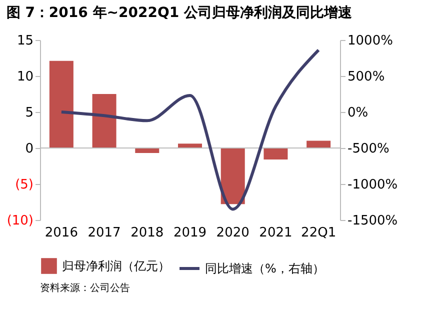 Image resolution: width=436 pixels, height=322 pixels. Describe the element at coordinates (104, 233) in the screenshot. I see `x-tick-label: 2017` at that location.